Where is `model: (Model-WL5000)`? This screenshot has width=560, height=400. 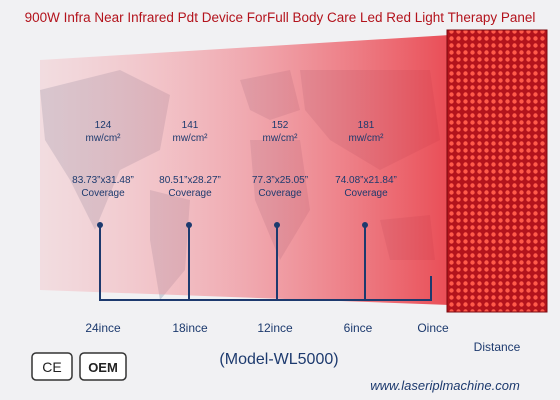 model: (Model-WL5000) is located at coordinates (278, 359).